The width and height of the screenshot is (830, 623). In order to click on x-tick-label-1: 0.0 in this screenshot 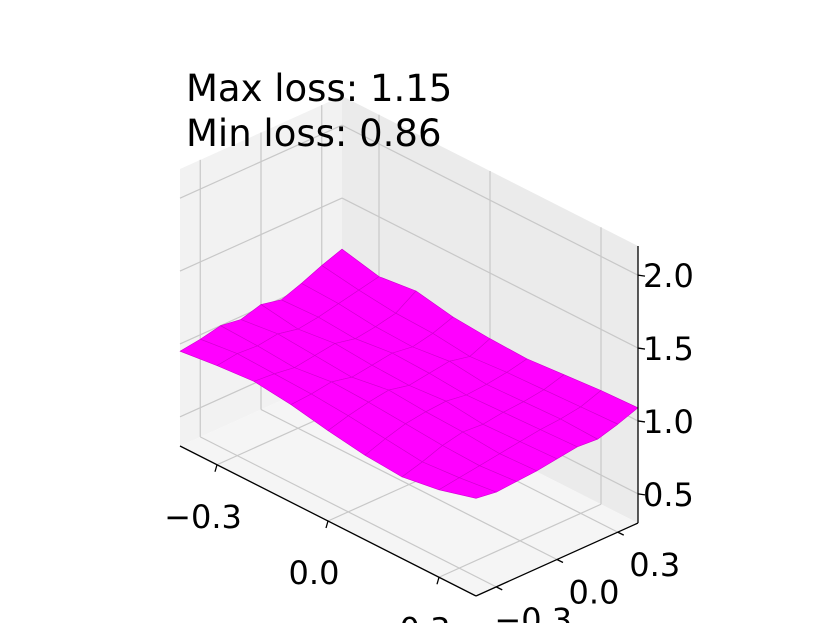, I will do `click(314, 573)`.